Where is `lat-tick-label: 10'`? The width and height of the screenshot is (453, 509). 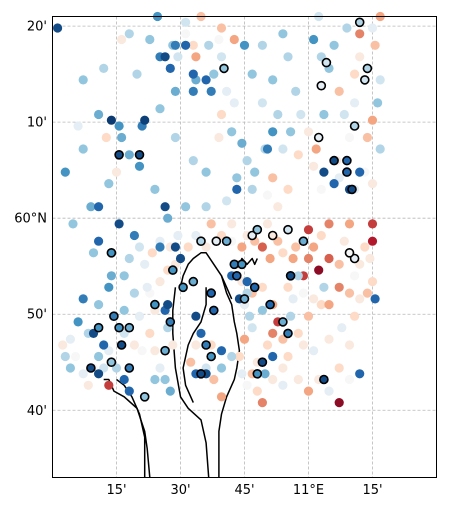 lat-tick-label: 10' is located at coordinates (37, 123).